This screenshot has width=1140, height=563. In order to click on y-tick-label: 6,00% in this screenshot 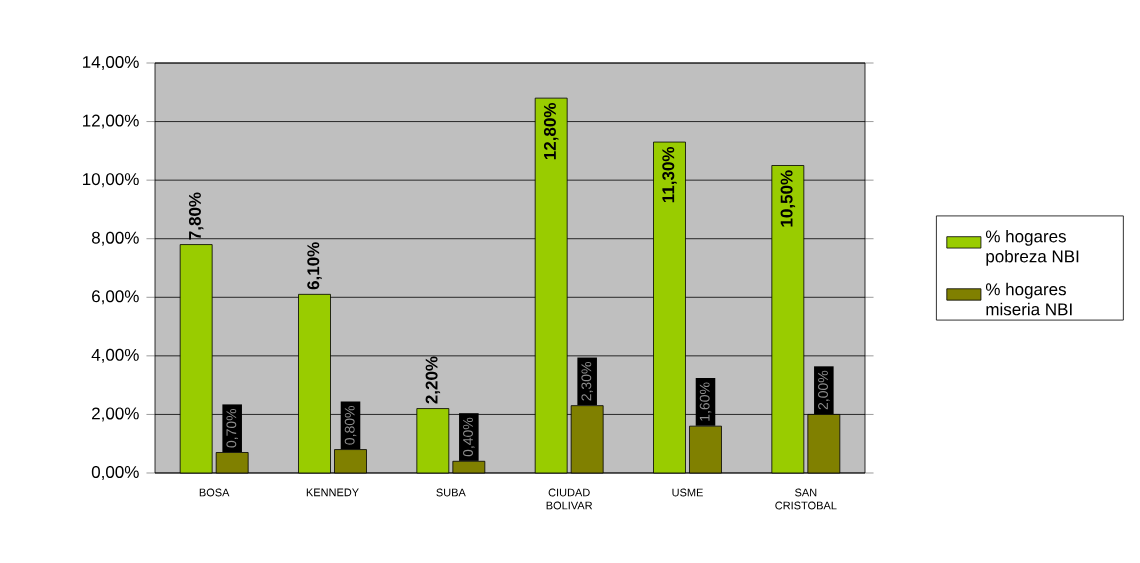, I will do `click(115, 297)`.